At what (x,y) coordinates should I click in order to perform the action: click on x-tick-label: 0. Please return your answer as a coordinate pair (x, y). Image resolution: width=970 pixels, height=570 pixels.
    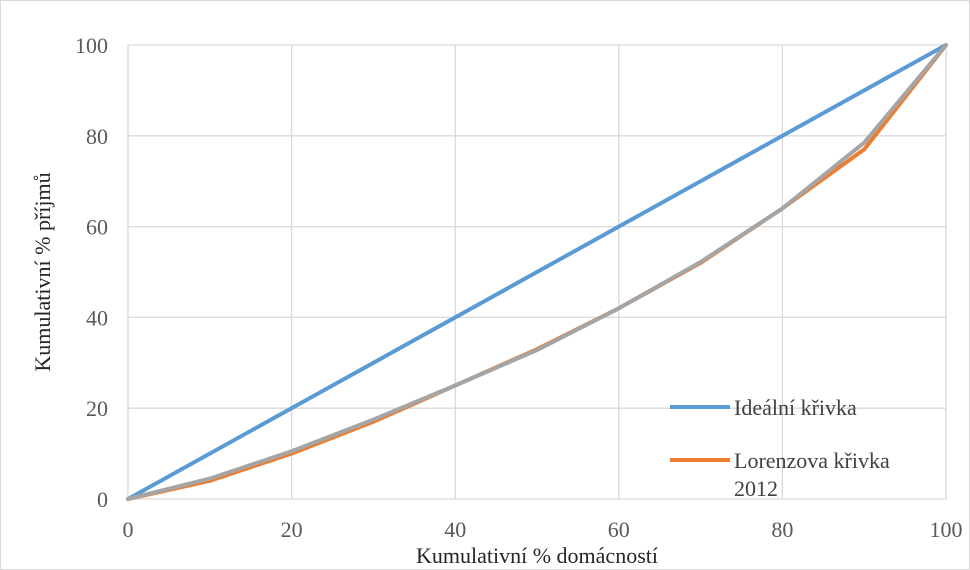
    Looking at the image, I should click on (128, 529).